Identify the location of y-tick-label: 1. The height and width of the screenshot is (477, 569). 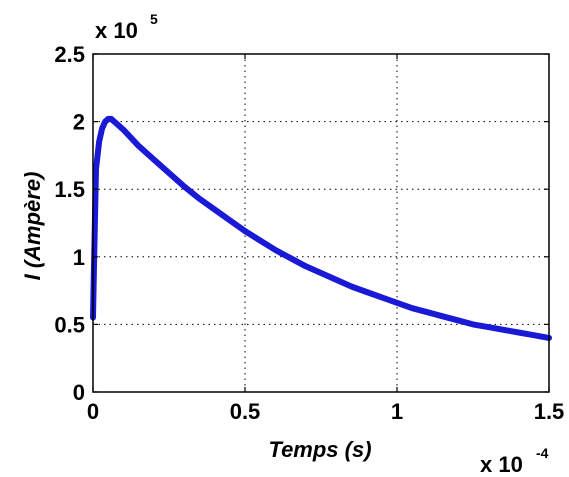
(79, 257).